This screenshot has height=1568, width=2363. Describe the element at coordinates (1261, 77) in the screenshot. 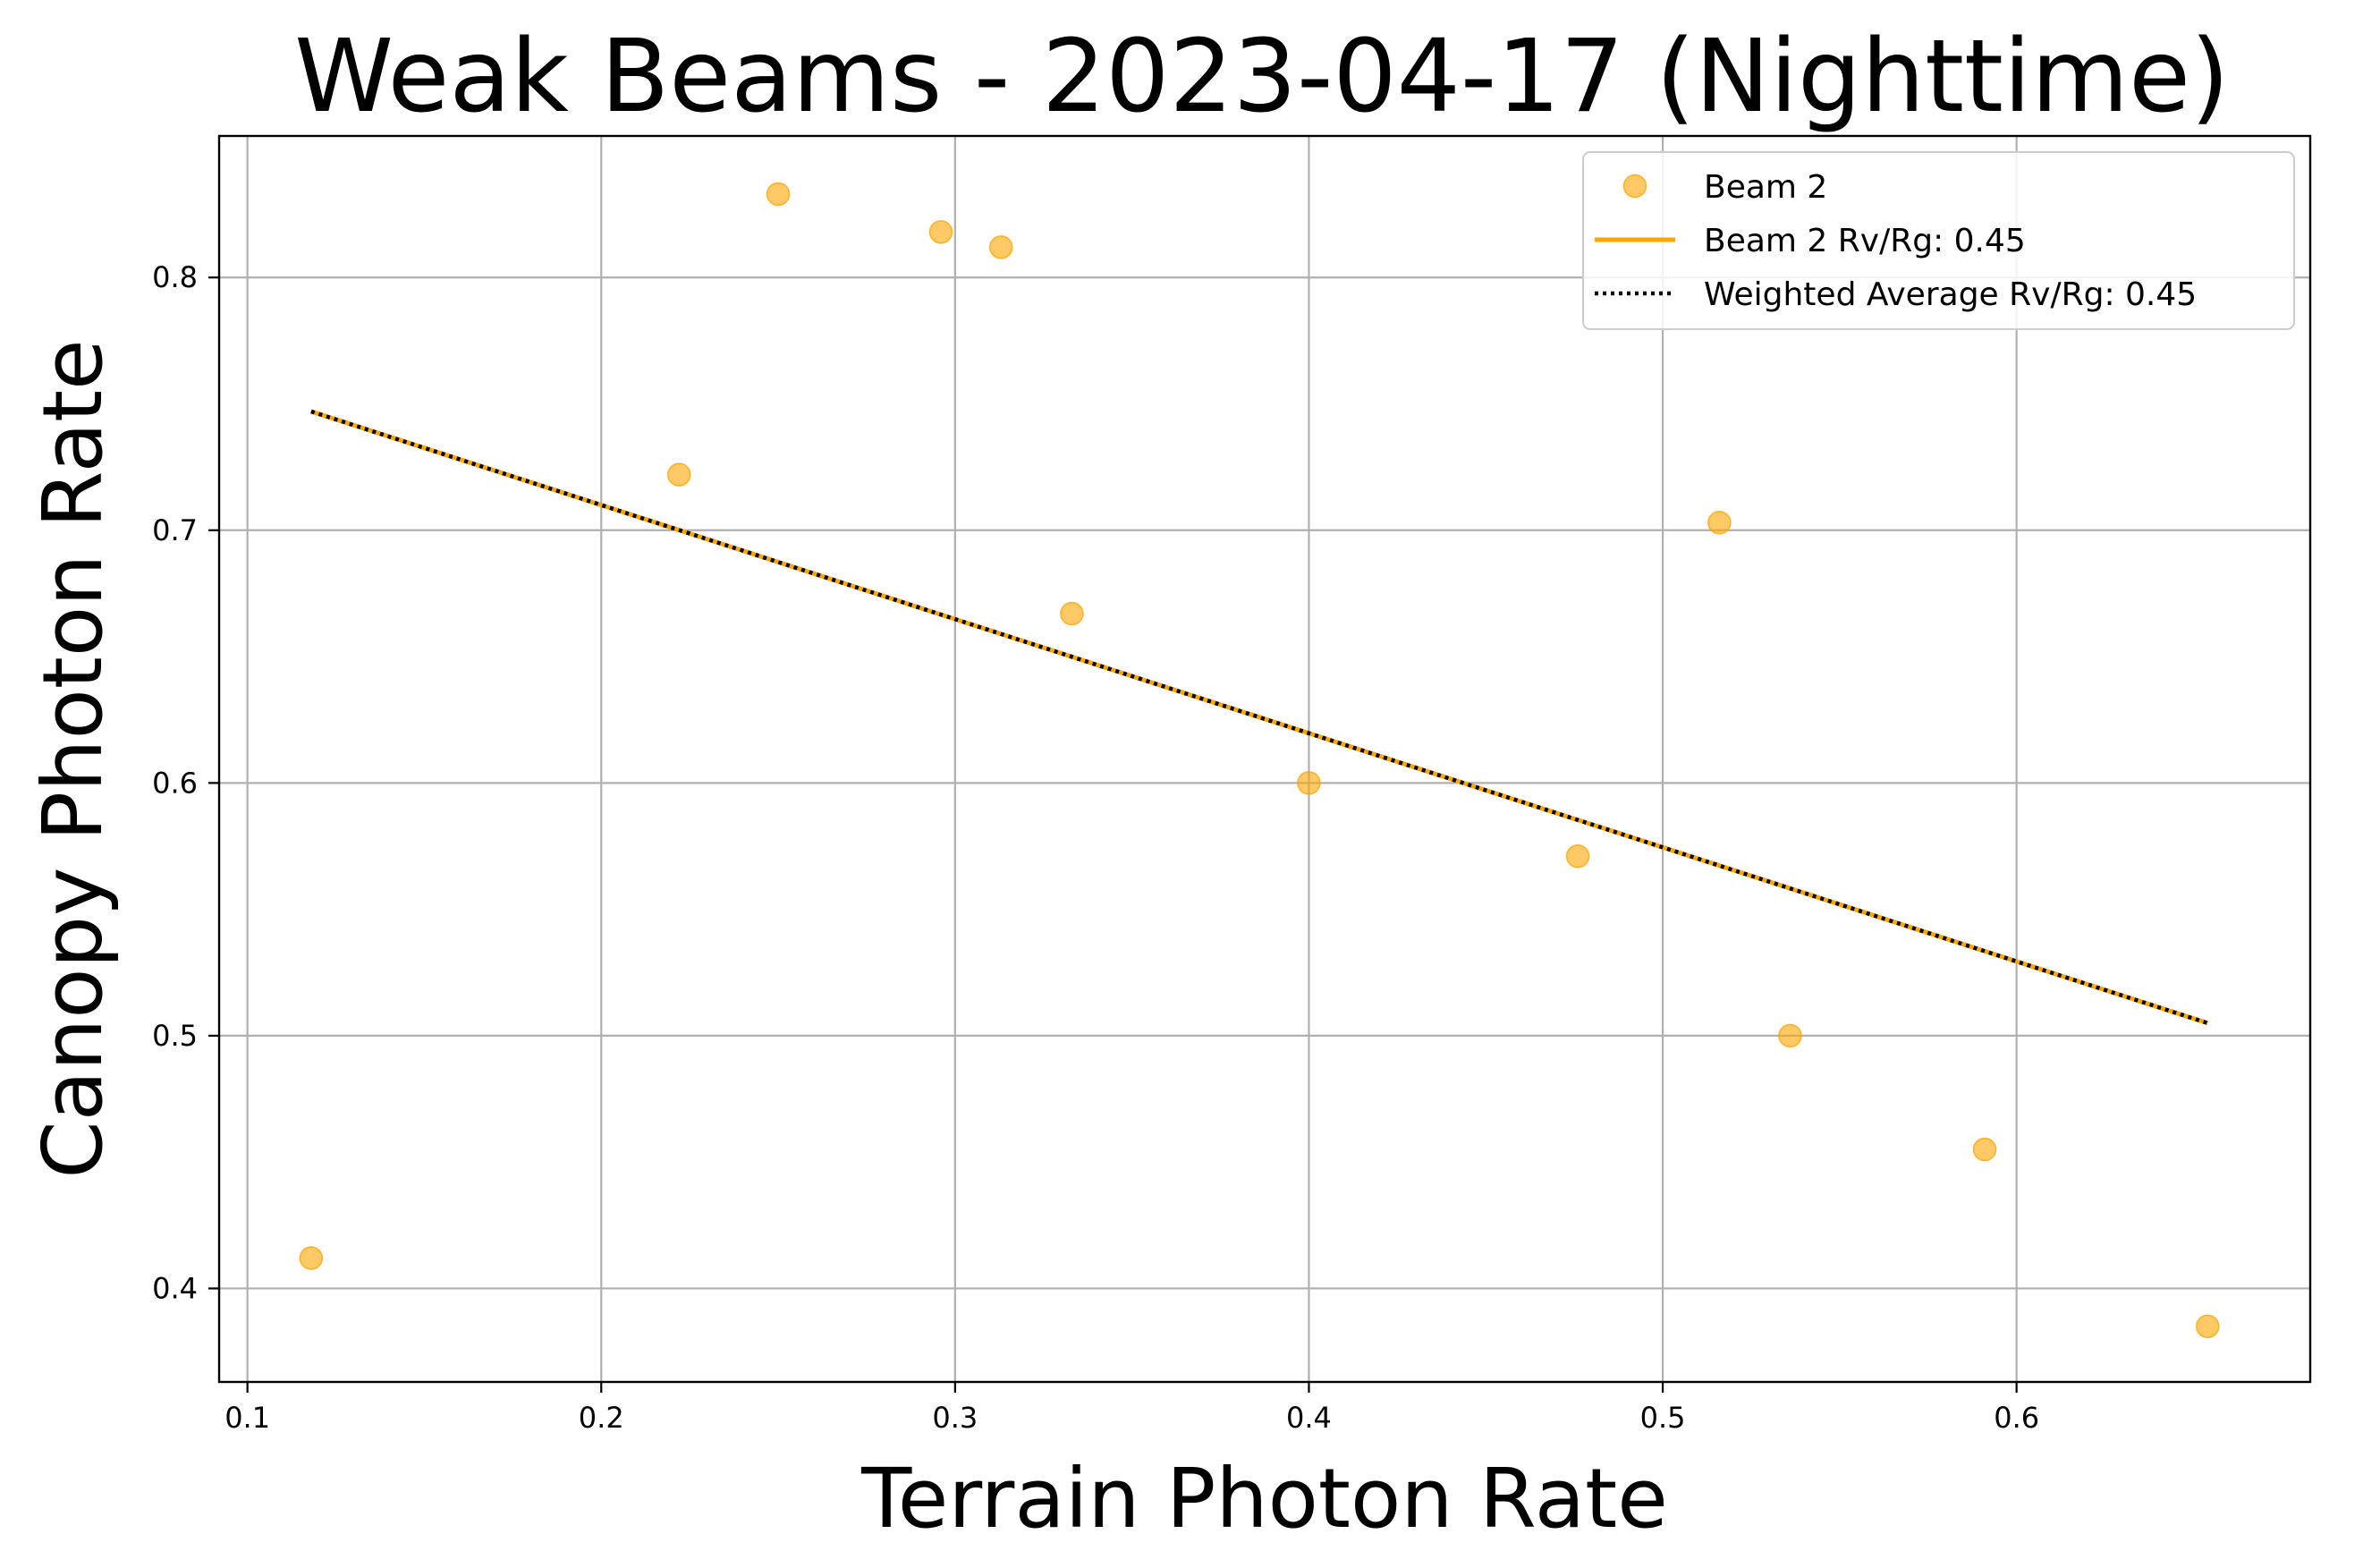

I see `chart-title: Weak Beams - 2023-04-17 (Nighttime)` at that location.